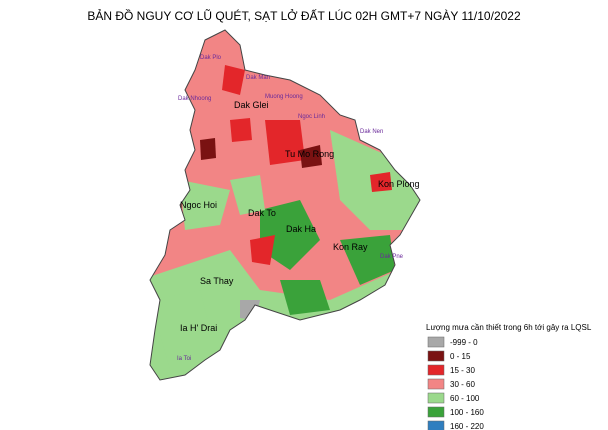 Image resolution: width=608 pixels, height=430 pixels. I want to click on commune-label: Ngoc Linh, so click(311, 117).